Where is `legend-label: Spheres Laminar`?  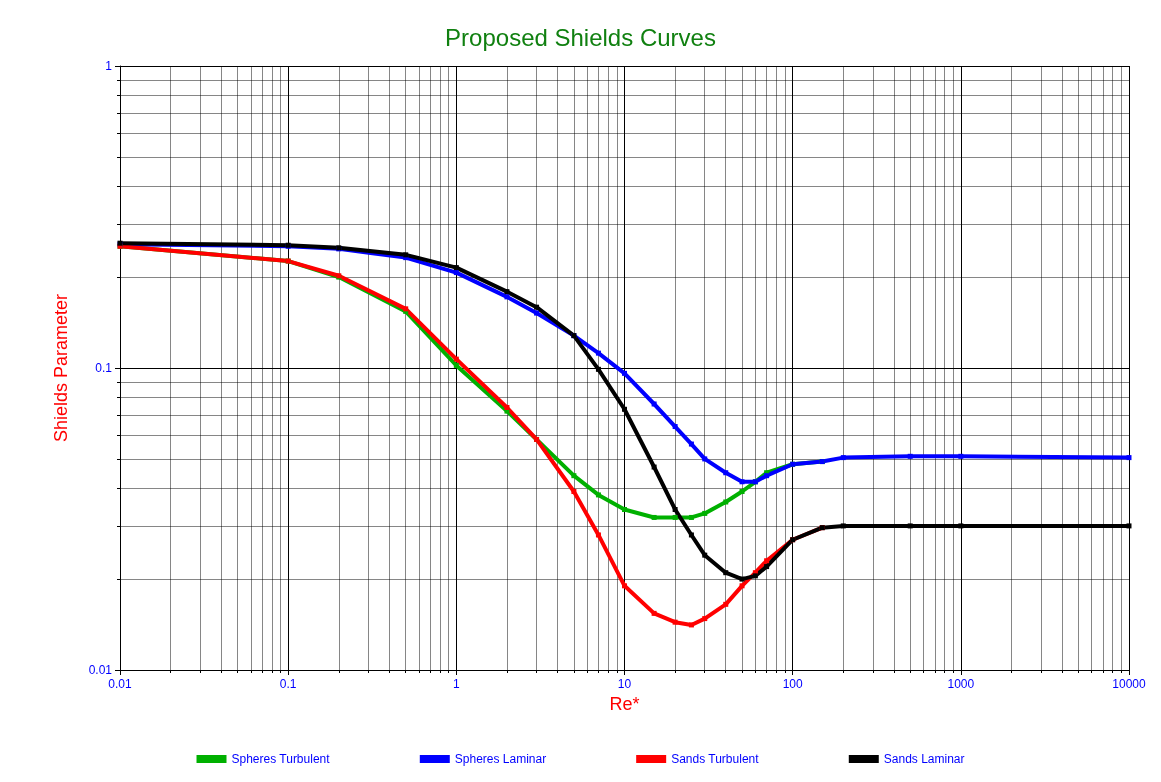
legend-label: Spheres Laminar is located at coordinates (500, 759).